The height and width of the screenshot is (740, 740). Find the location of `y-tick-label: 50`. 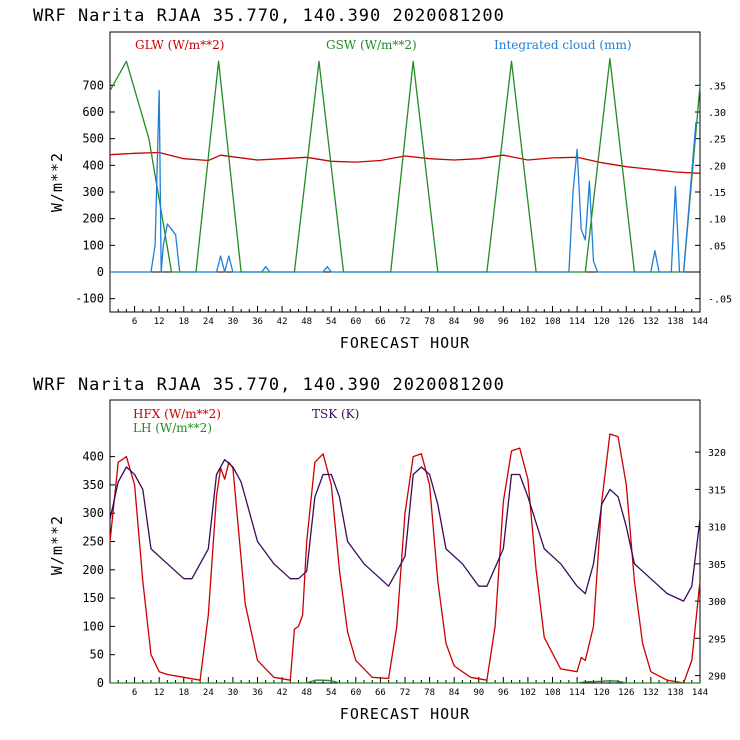

y-tick-label: 50 is located at coordinates (97, 655).